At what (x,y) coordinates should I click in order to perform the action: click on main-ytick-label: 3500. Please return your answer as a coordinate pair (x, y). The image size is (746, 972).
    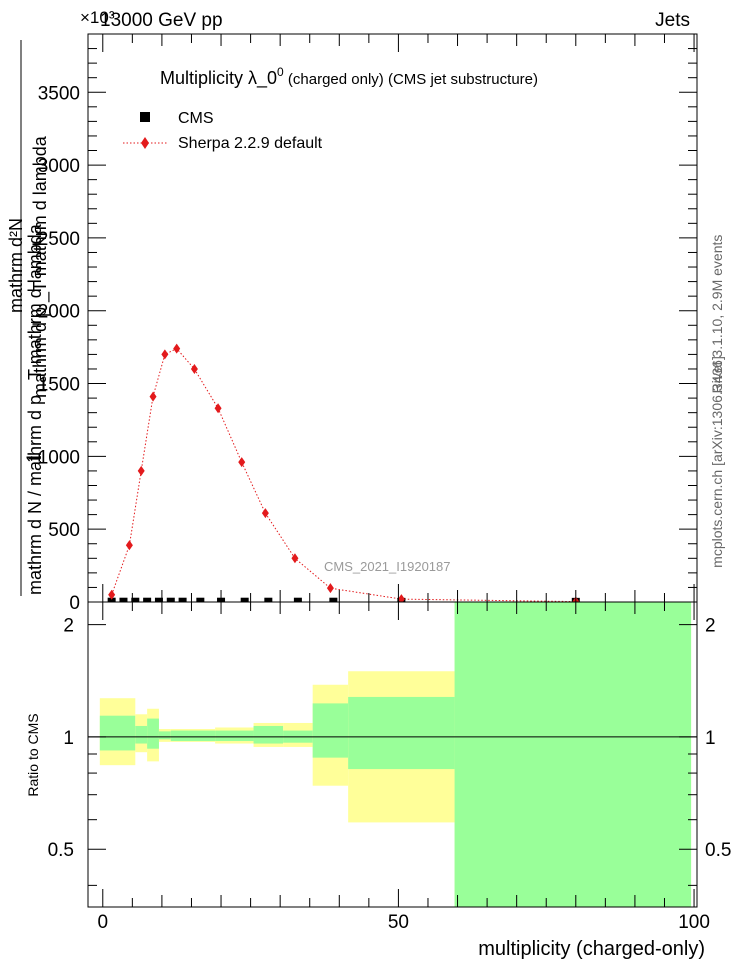
    Looking at the image, I should click on (59, 93).